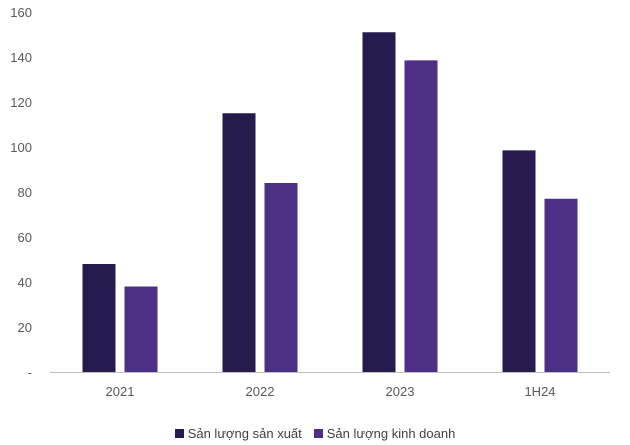 The width and height of the screenshot is (630, 445). Describe the element at coordinates (25, 237) in the screenshot. I see `y-tick-label: 60` at that location.